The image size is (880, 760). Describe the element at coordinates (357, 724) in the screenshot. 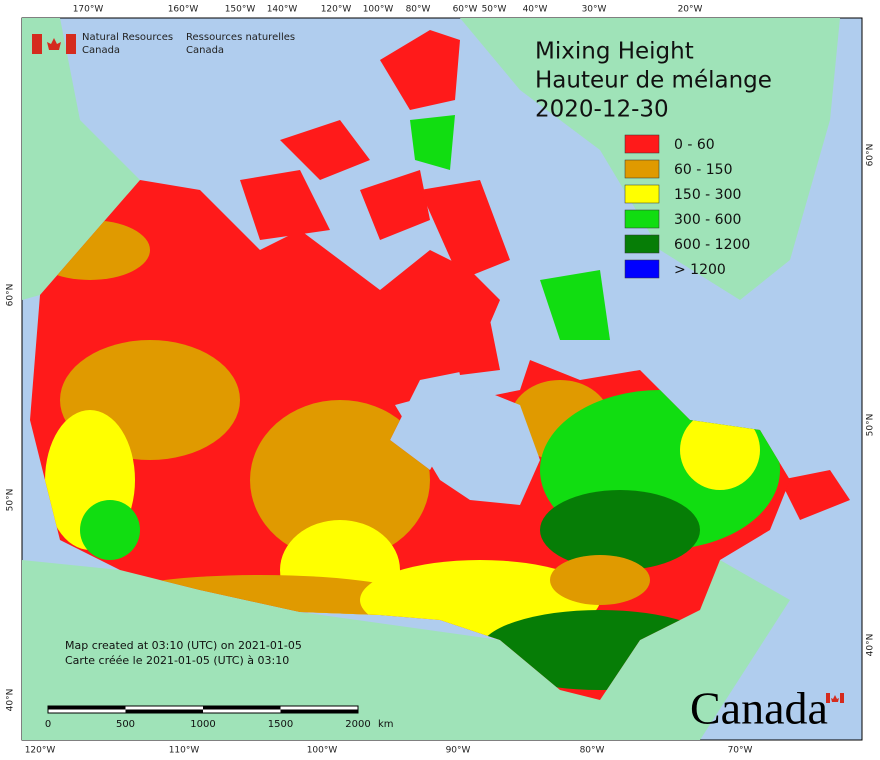

I see `scale-label: 2000` at that location.